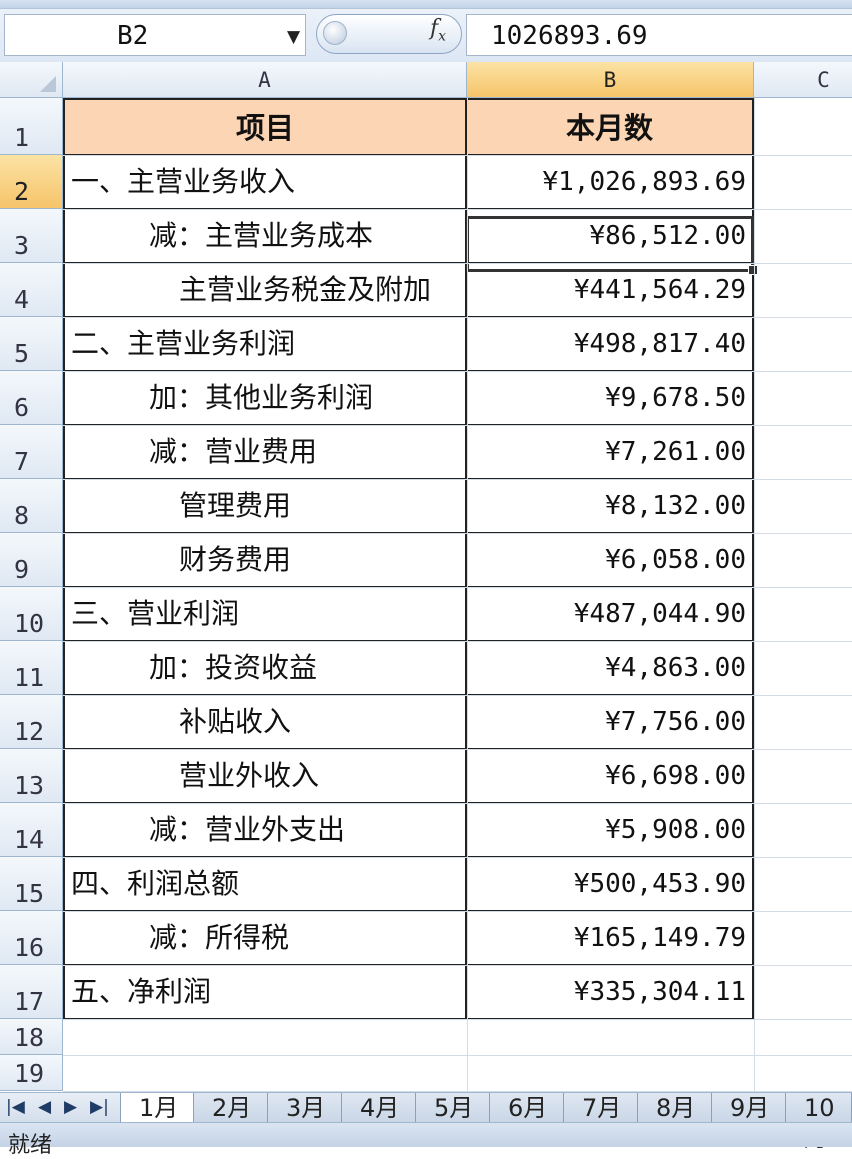 This screenshot has width=852, height=1159. Describe the element at coordinates (265, 776) in the screenshot. I see `item-cell: 营业外收入` at that location.